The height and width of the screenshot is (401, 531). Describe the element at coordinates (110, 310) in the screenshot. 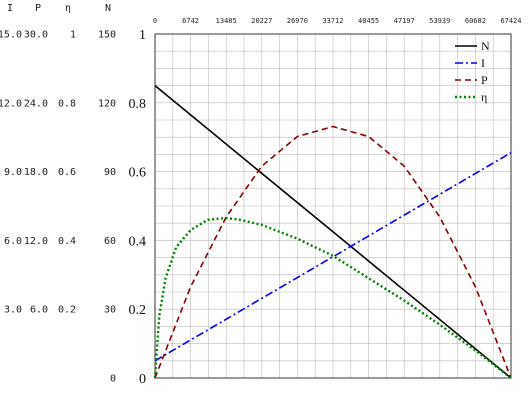

I see `scale-value: 30` at that location.